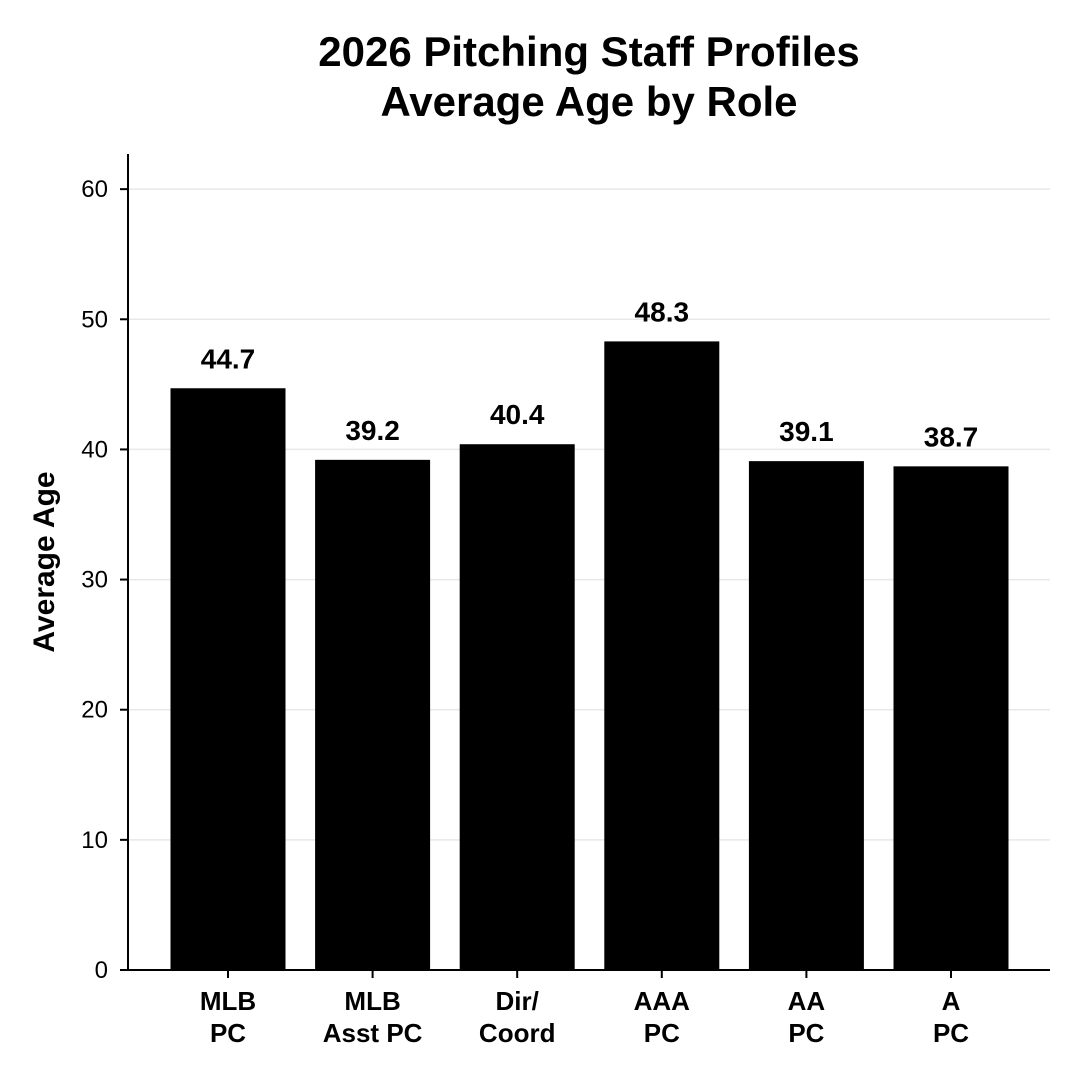 The image size is (1080, 1080). Describe the element at coordinates (951, 436) in the screenshot. I see `bar-value-label: 38.7` at that location.